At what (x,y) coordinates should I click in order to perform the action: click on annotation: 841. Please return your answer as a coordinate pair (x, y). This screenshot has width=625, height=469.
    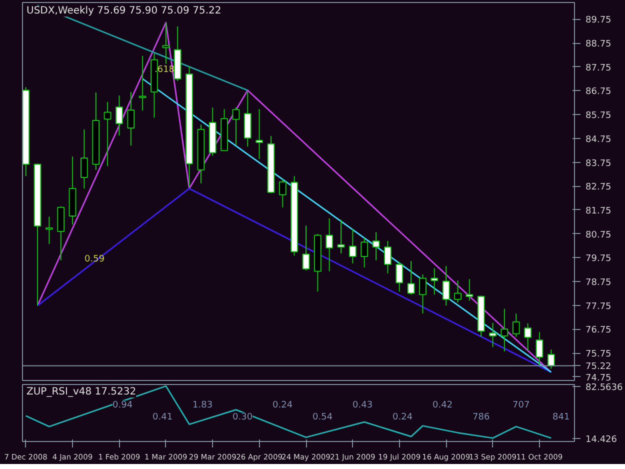
    Looking at the image, I should click on (561, 417).